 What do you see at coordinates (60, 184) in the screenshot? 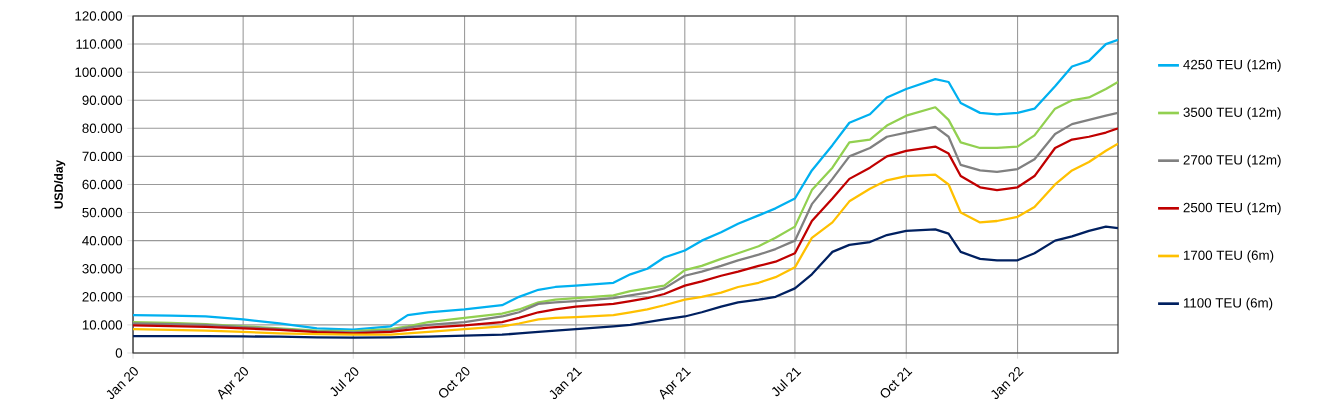
I see `y-axis-title: USD/day` at bounding box center [60, 184].